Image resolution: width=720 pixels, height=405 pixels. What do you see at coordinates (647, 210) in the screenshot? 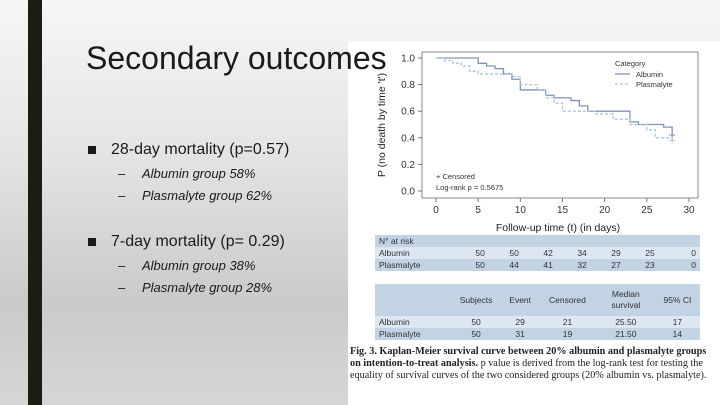
I see `x-tick-label: 25` at bounding box center [647, 210].